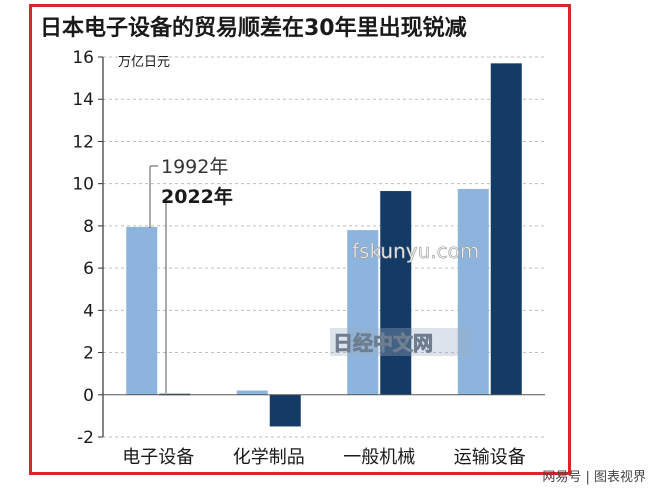  Describe the element at coordinates (88, 227) in the screenshot. I see `y-tick-label: 8` at that location.